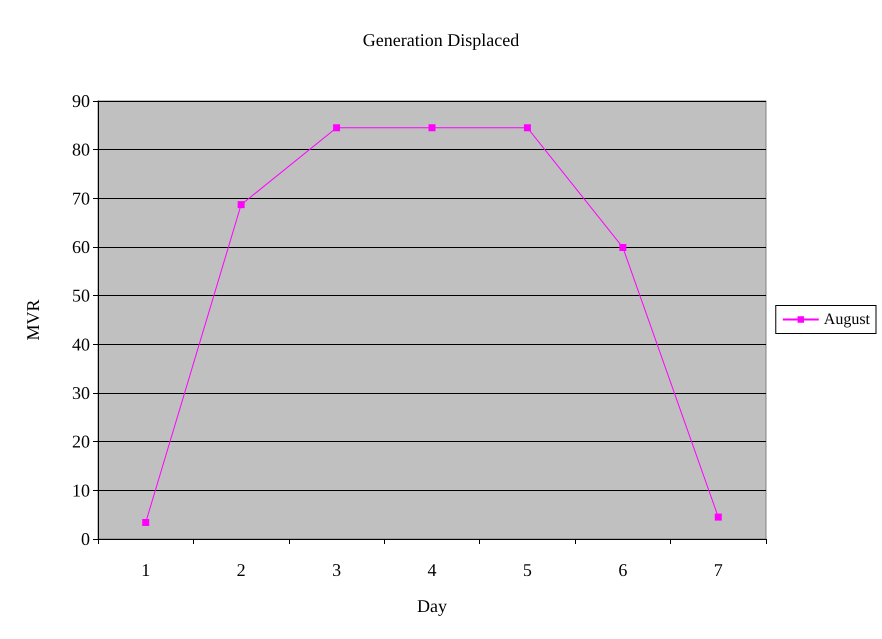 The height and width of the screenshot is (639, 882). Describe the element at coordinates (145, 570) in the screenshot. I see `x-tick-label: 1` at that location.